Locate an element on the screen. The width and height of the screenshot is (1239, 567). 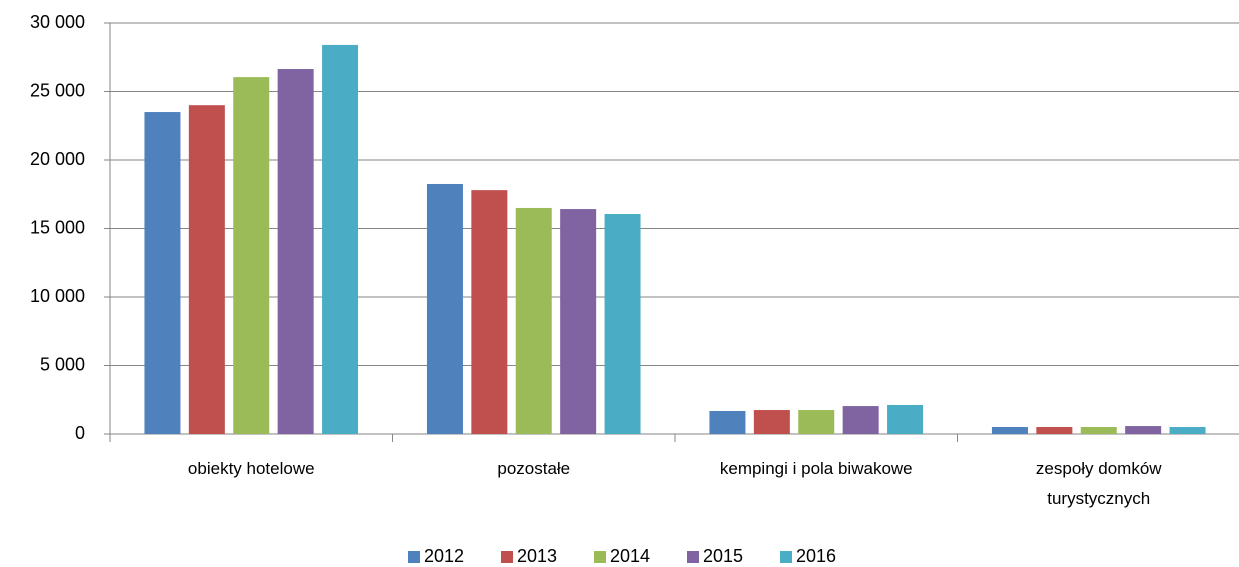
y-tick-label: 0 is located at coordinates (80, 433).